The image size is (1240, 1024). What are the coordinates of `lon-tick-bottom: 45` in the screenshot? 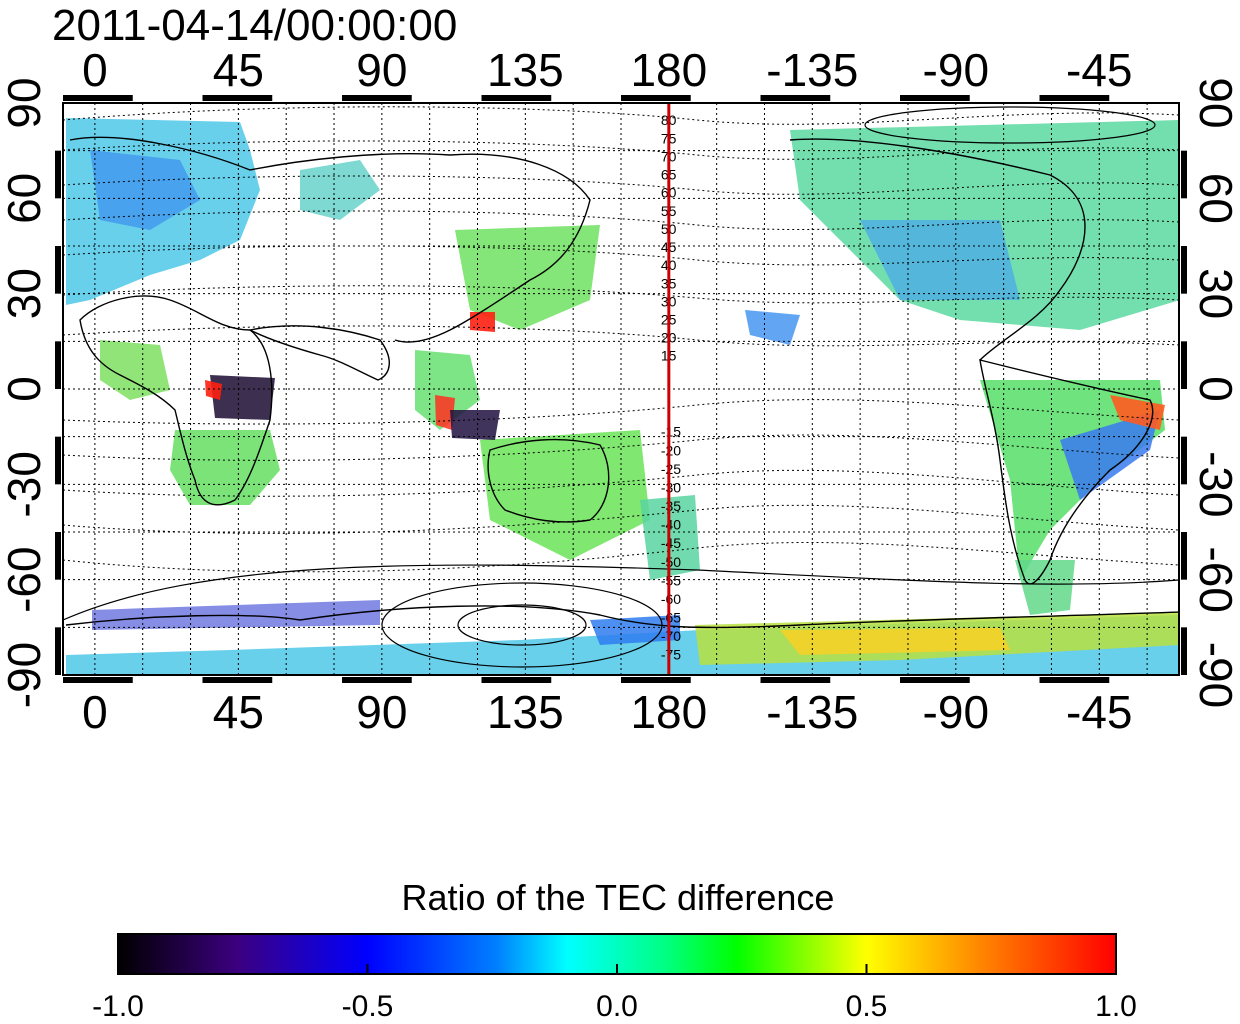 It's located at (238, 712).